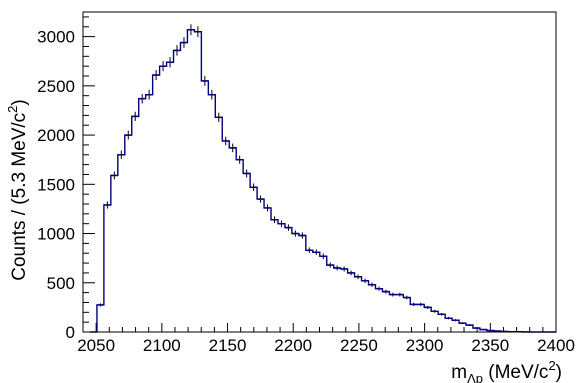 The image size is (578, 383). I want to click on x-tick-label: 2350, so click(490, 345).